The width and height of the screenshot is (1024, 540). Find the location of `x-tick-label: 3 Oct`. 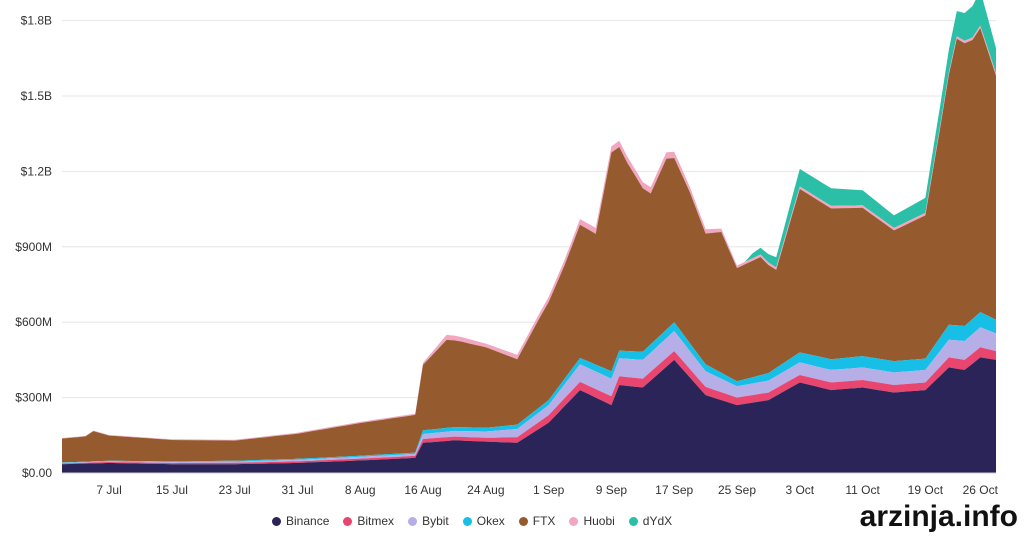

x-tick-label: 3 Oct is located at coordinates (799, 490).